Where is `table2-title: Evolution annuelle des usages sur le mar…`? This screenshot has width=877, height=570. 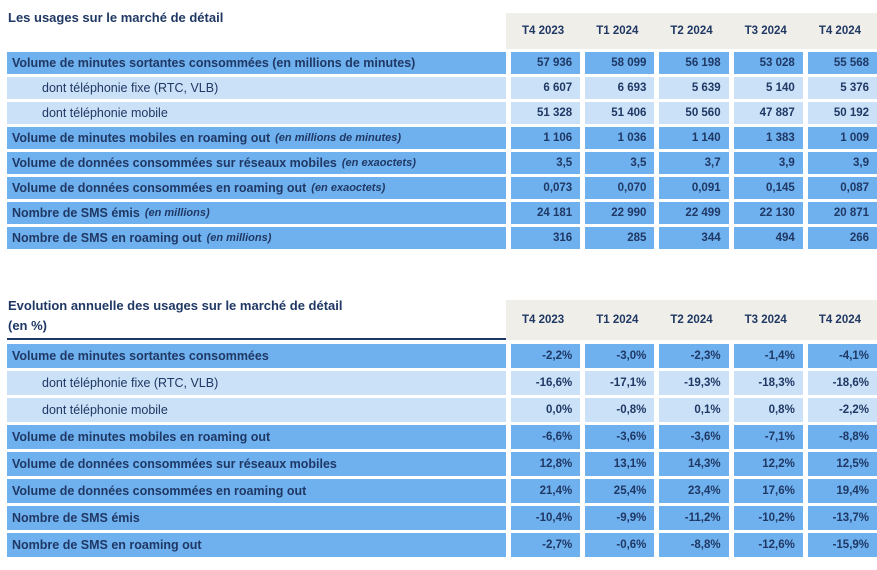
table2-title: Evolution annuelle des usages sur le mar… is located at coordinates (248, 316).